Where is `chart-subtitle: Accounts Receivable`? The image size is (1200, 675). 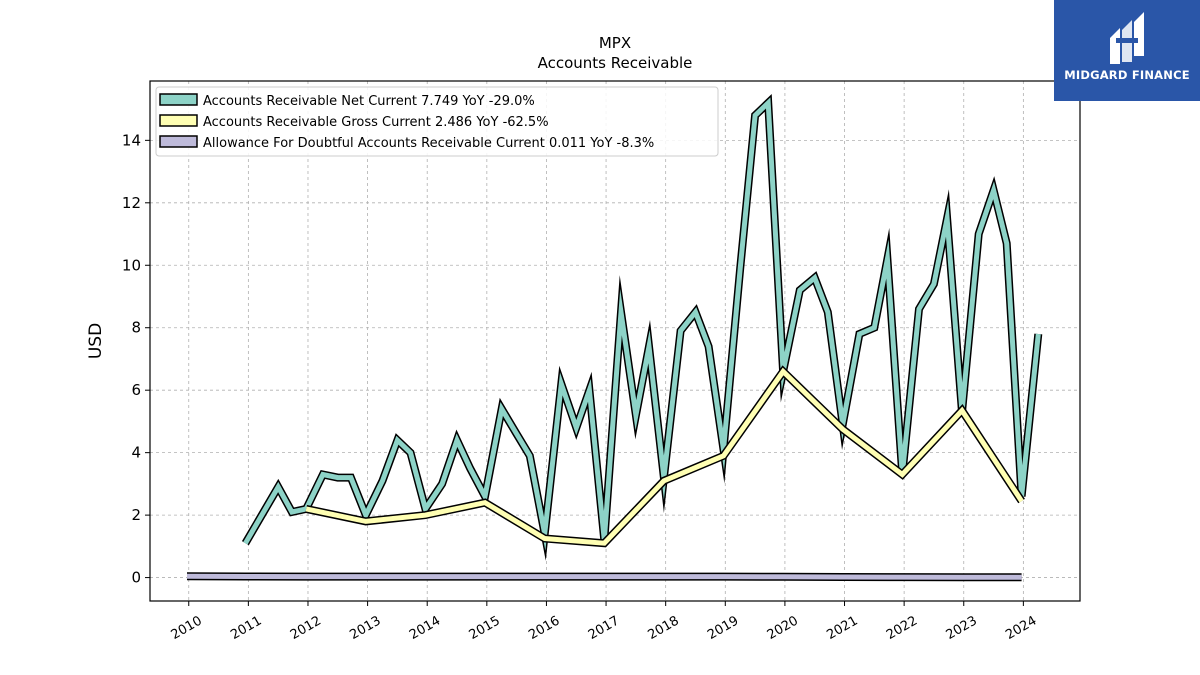
chart-subtitle: Accounts Receivable is located at coordinates (615, 63).